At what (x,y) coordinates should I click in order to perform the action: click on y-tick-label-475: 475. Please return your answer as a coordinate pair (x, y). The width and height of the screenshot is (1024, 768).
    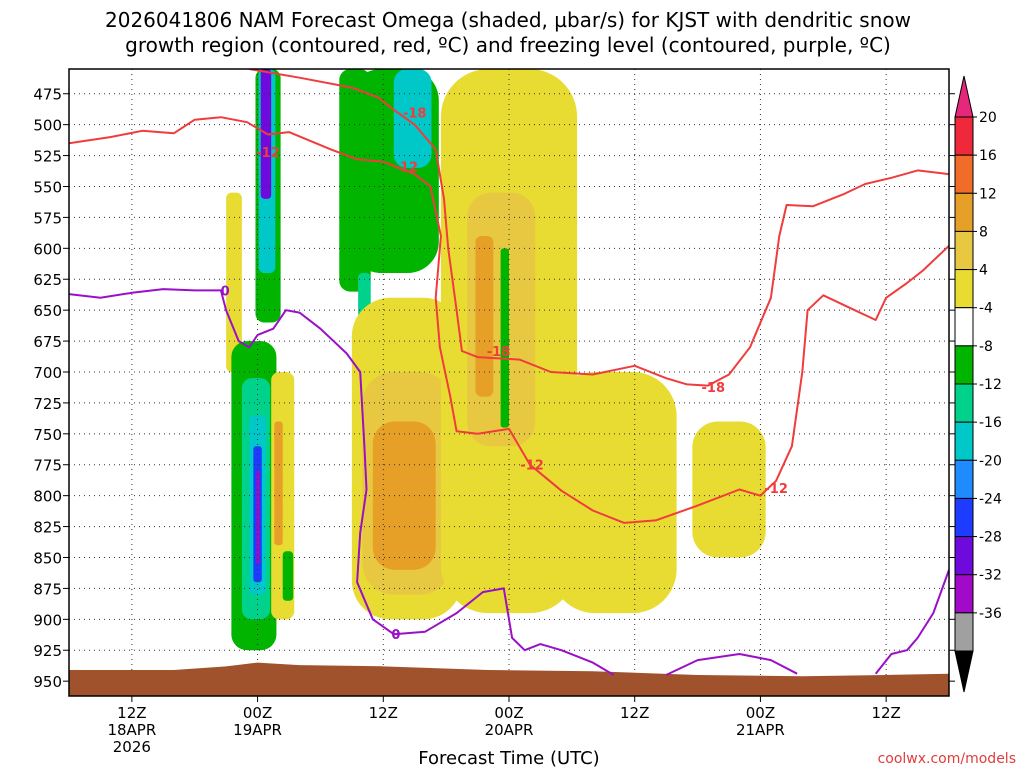
    Looking at the image, I should click on (47, 95).